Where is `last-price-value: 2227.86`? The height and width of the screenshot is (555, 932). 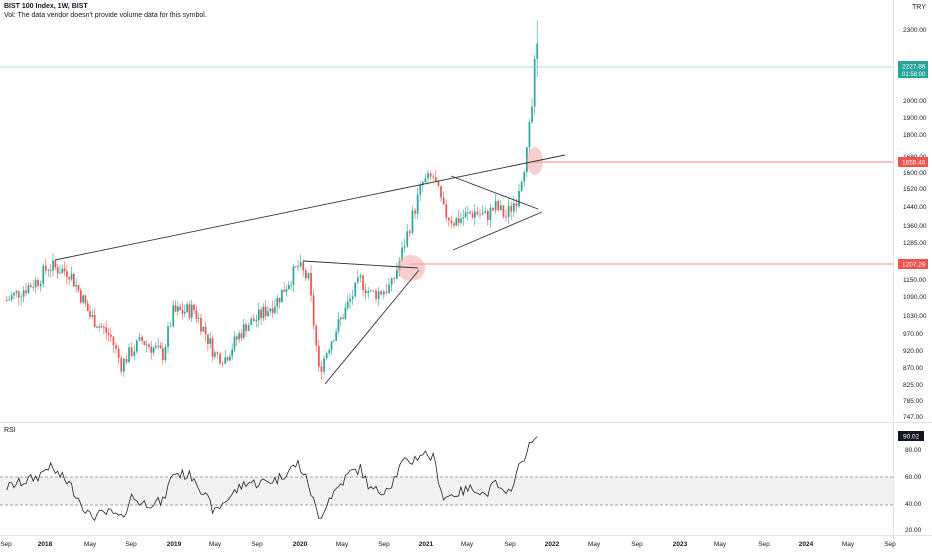 last-price-value: 2227.86 is located at coordinates (914, 67).